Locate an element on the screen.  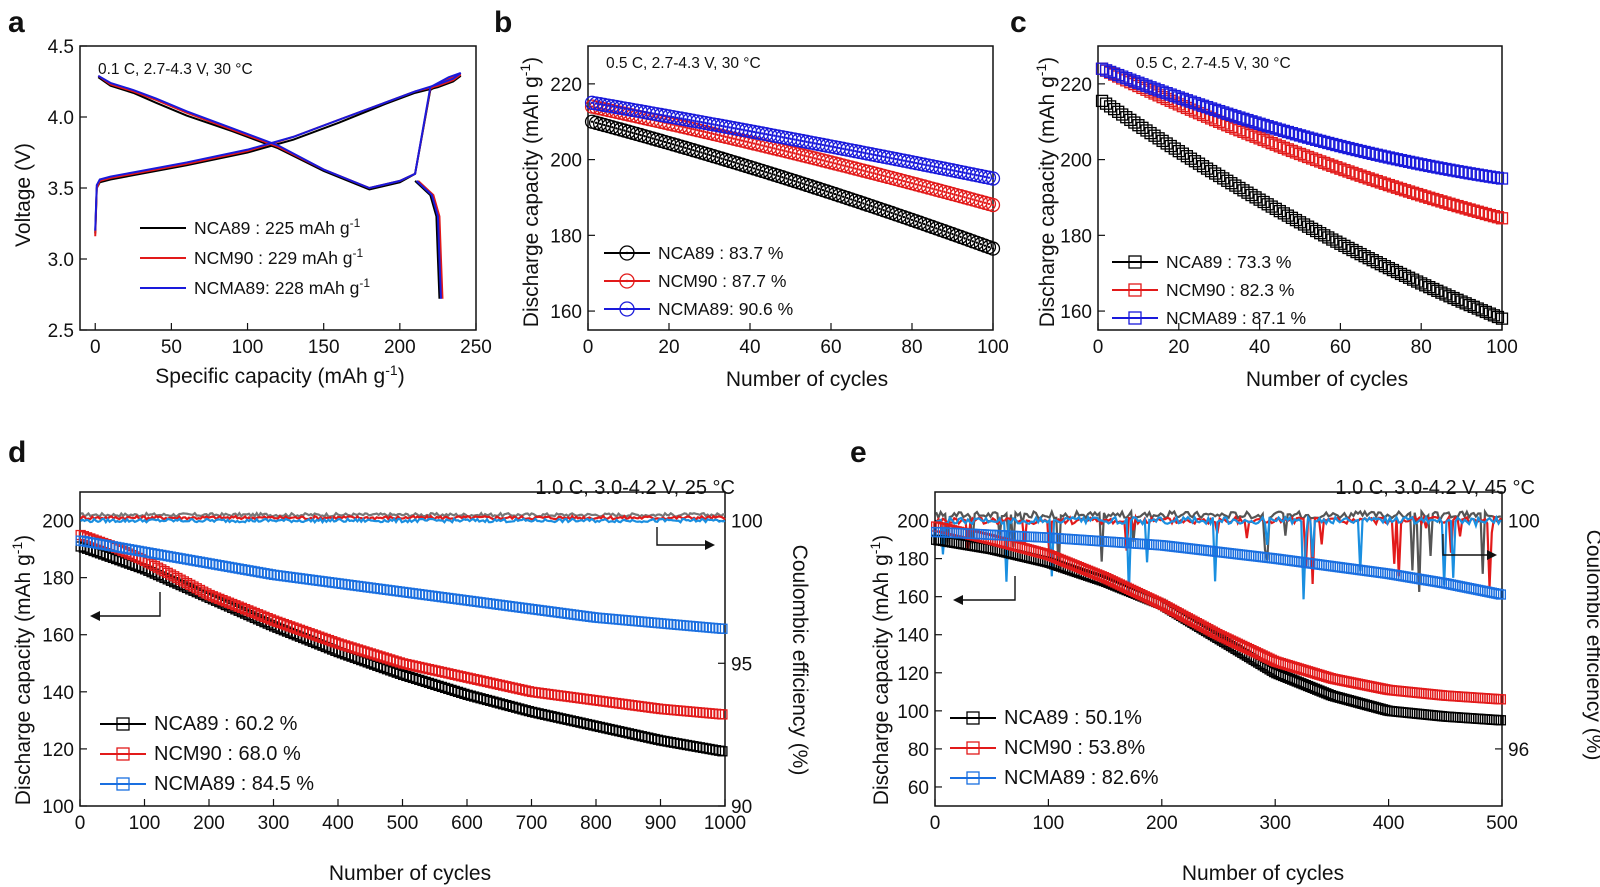
panel-c-series is located at coordinates (1302, 193).